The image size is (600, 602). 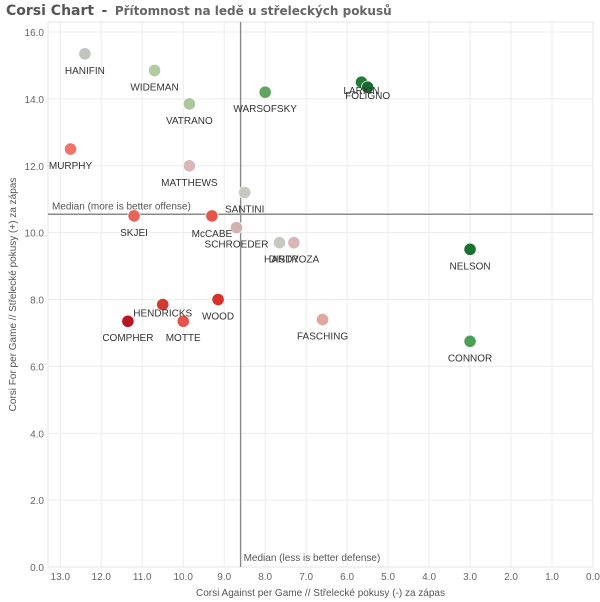 I want to click on point-label: McCABE, so click(x=212, y=234).